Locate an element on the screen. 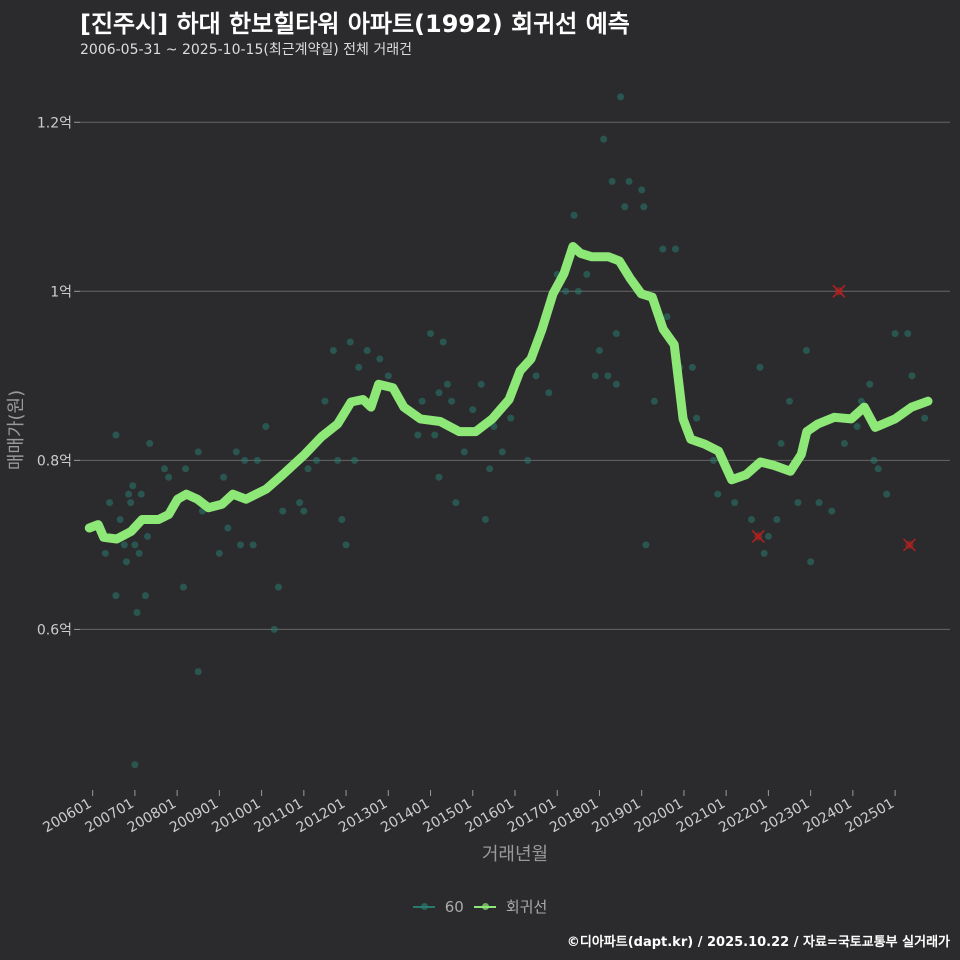  legend-label: 60 is located at coordinates (454, 906).